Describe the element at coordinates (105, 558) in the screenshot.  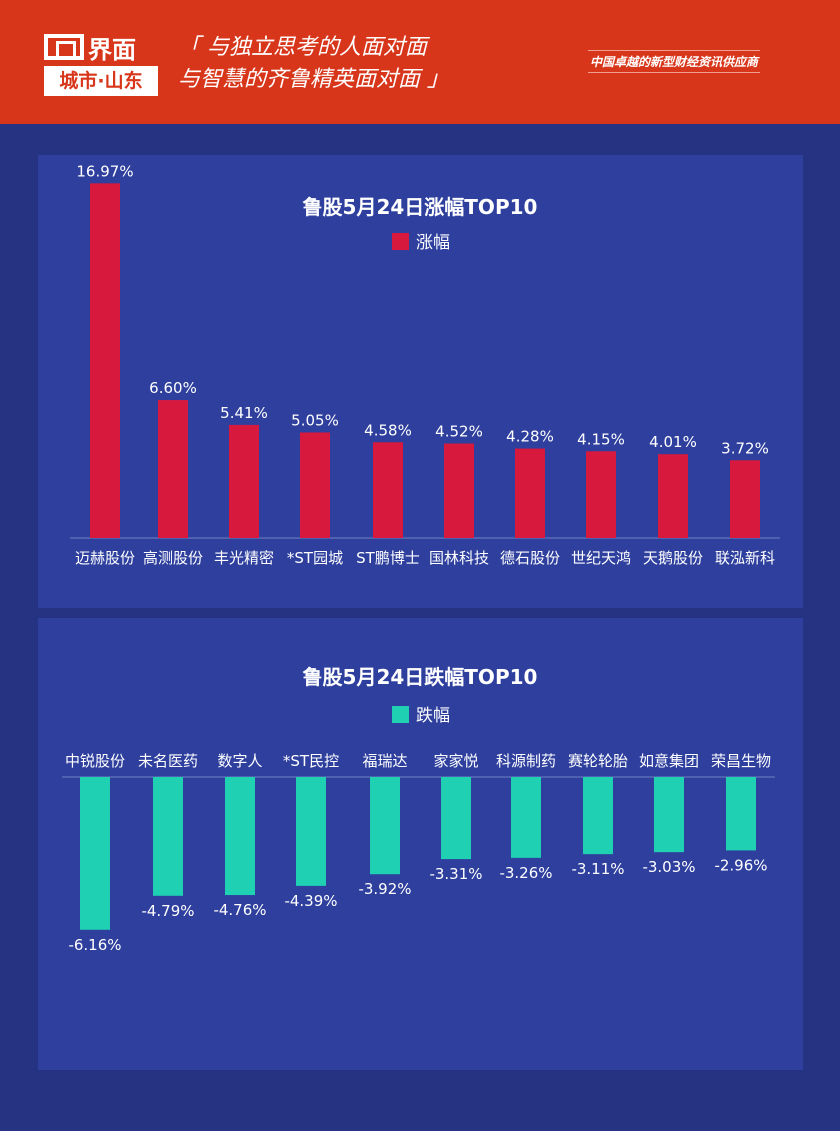
I see `category-label: 迈赫股份` at that location.